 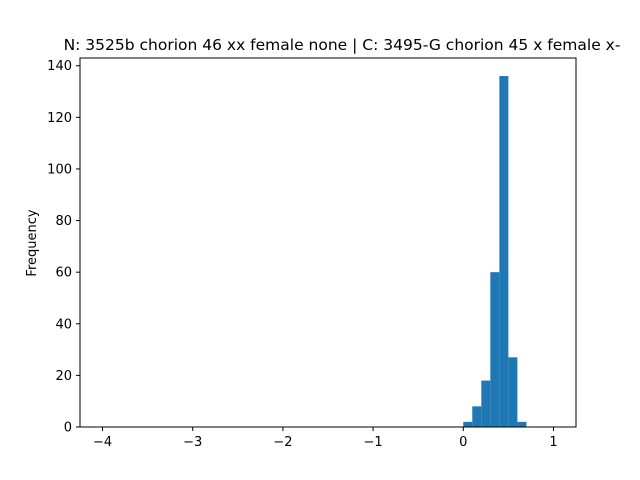 I want to click on bars-group, so click(x=495, y=251).